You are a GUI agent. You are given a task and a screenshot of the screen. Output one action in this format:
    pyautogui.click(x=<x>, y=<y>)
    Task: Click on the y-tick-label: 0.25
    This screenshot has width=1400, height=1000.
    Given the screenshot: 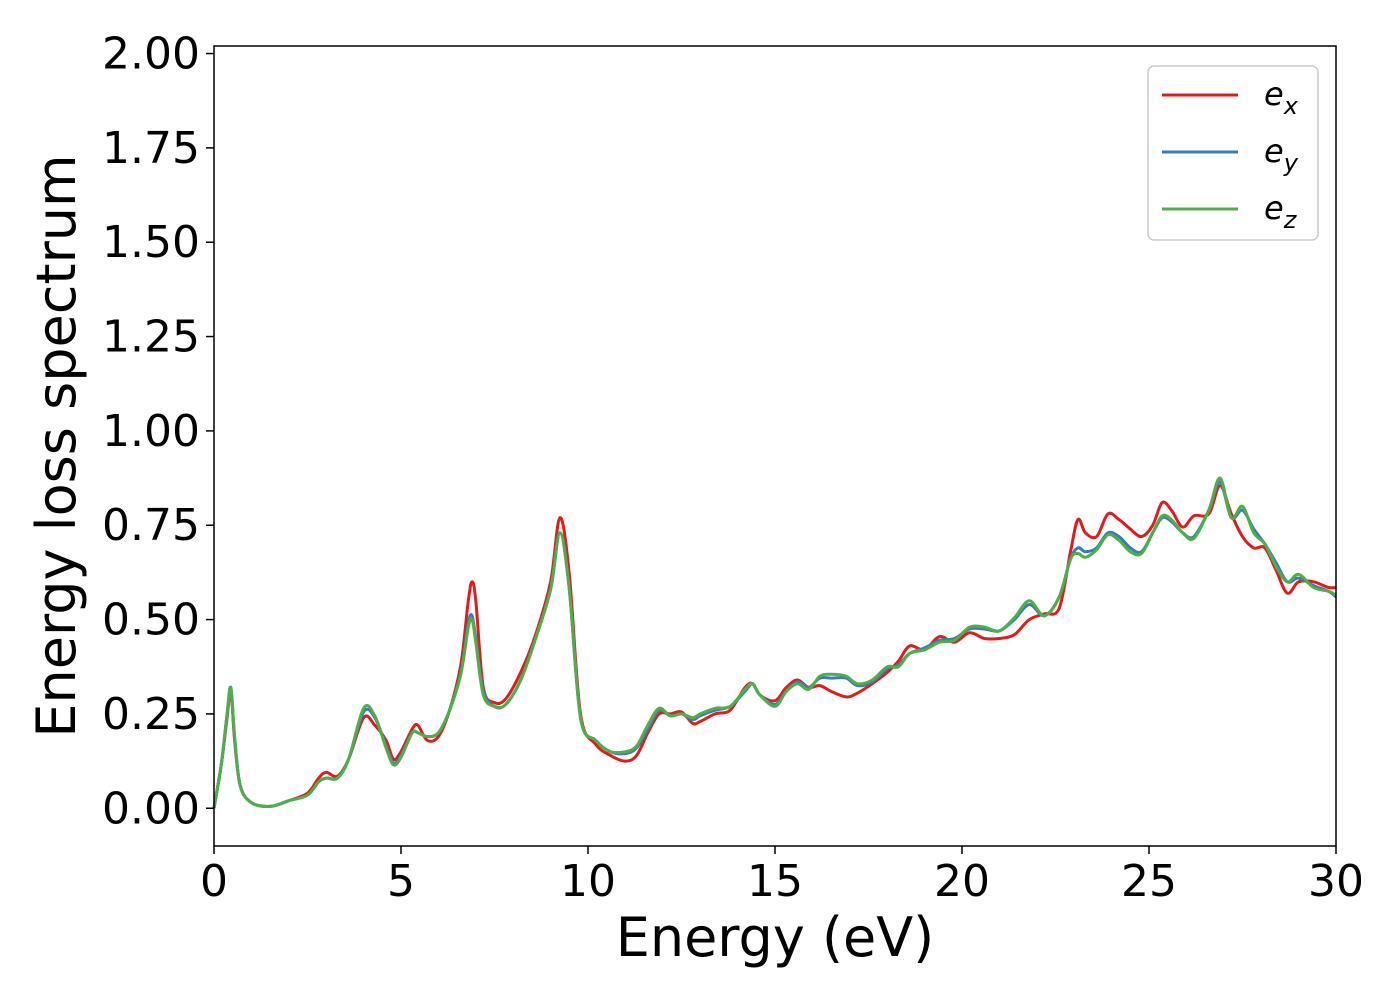 What is the action you would take?
    pyautogui.click(x=151, y=714)
    